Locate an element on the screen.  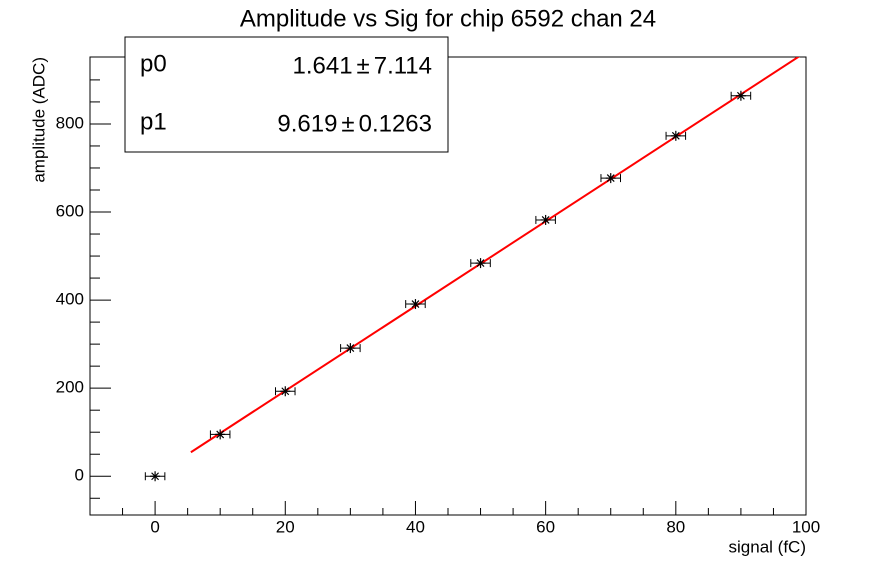
x-tick-label: 80 is located at coordinates (675, 526).